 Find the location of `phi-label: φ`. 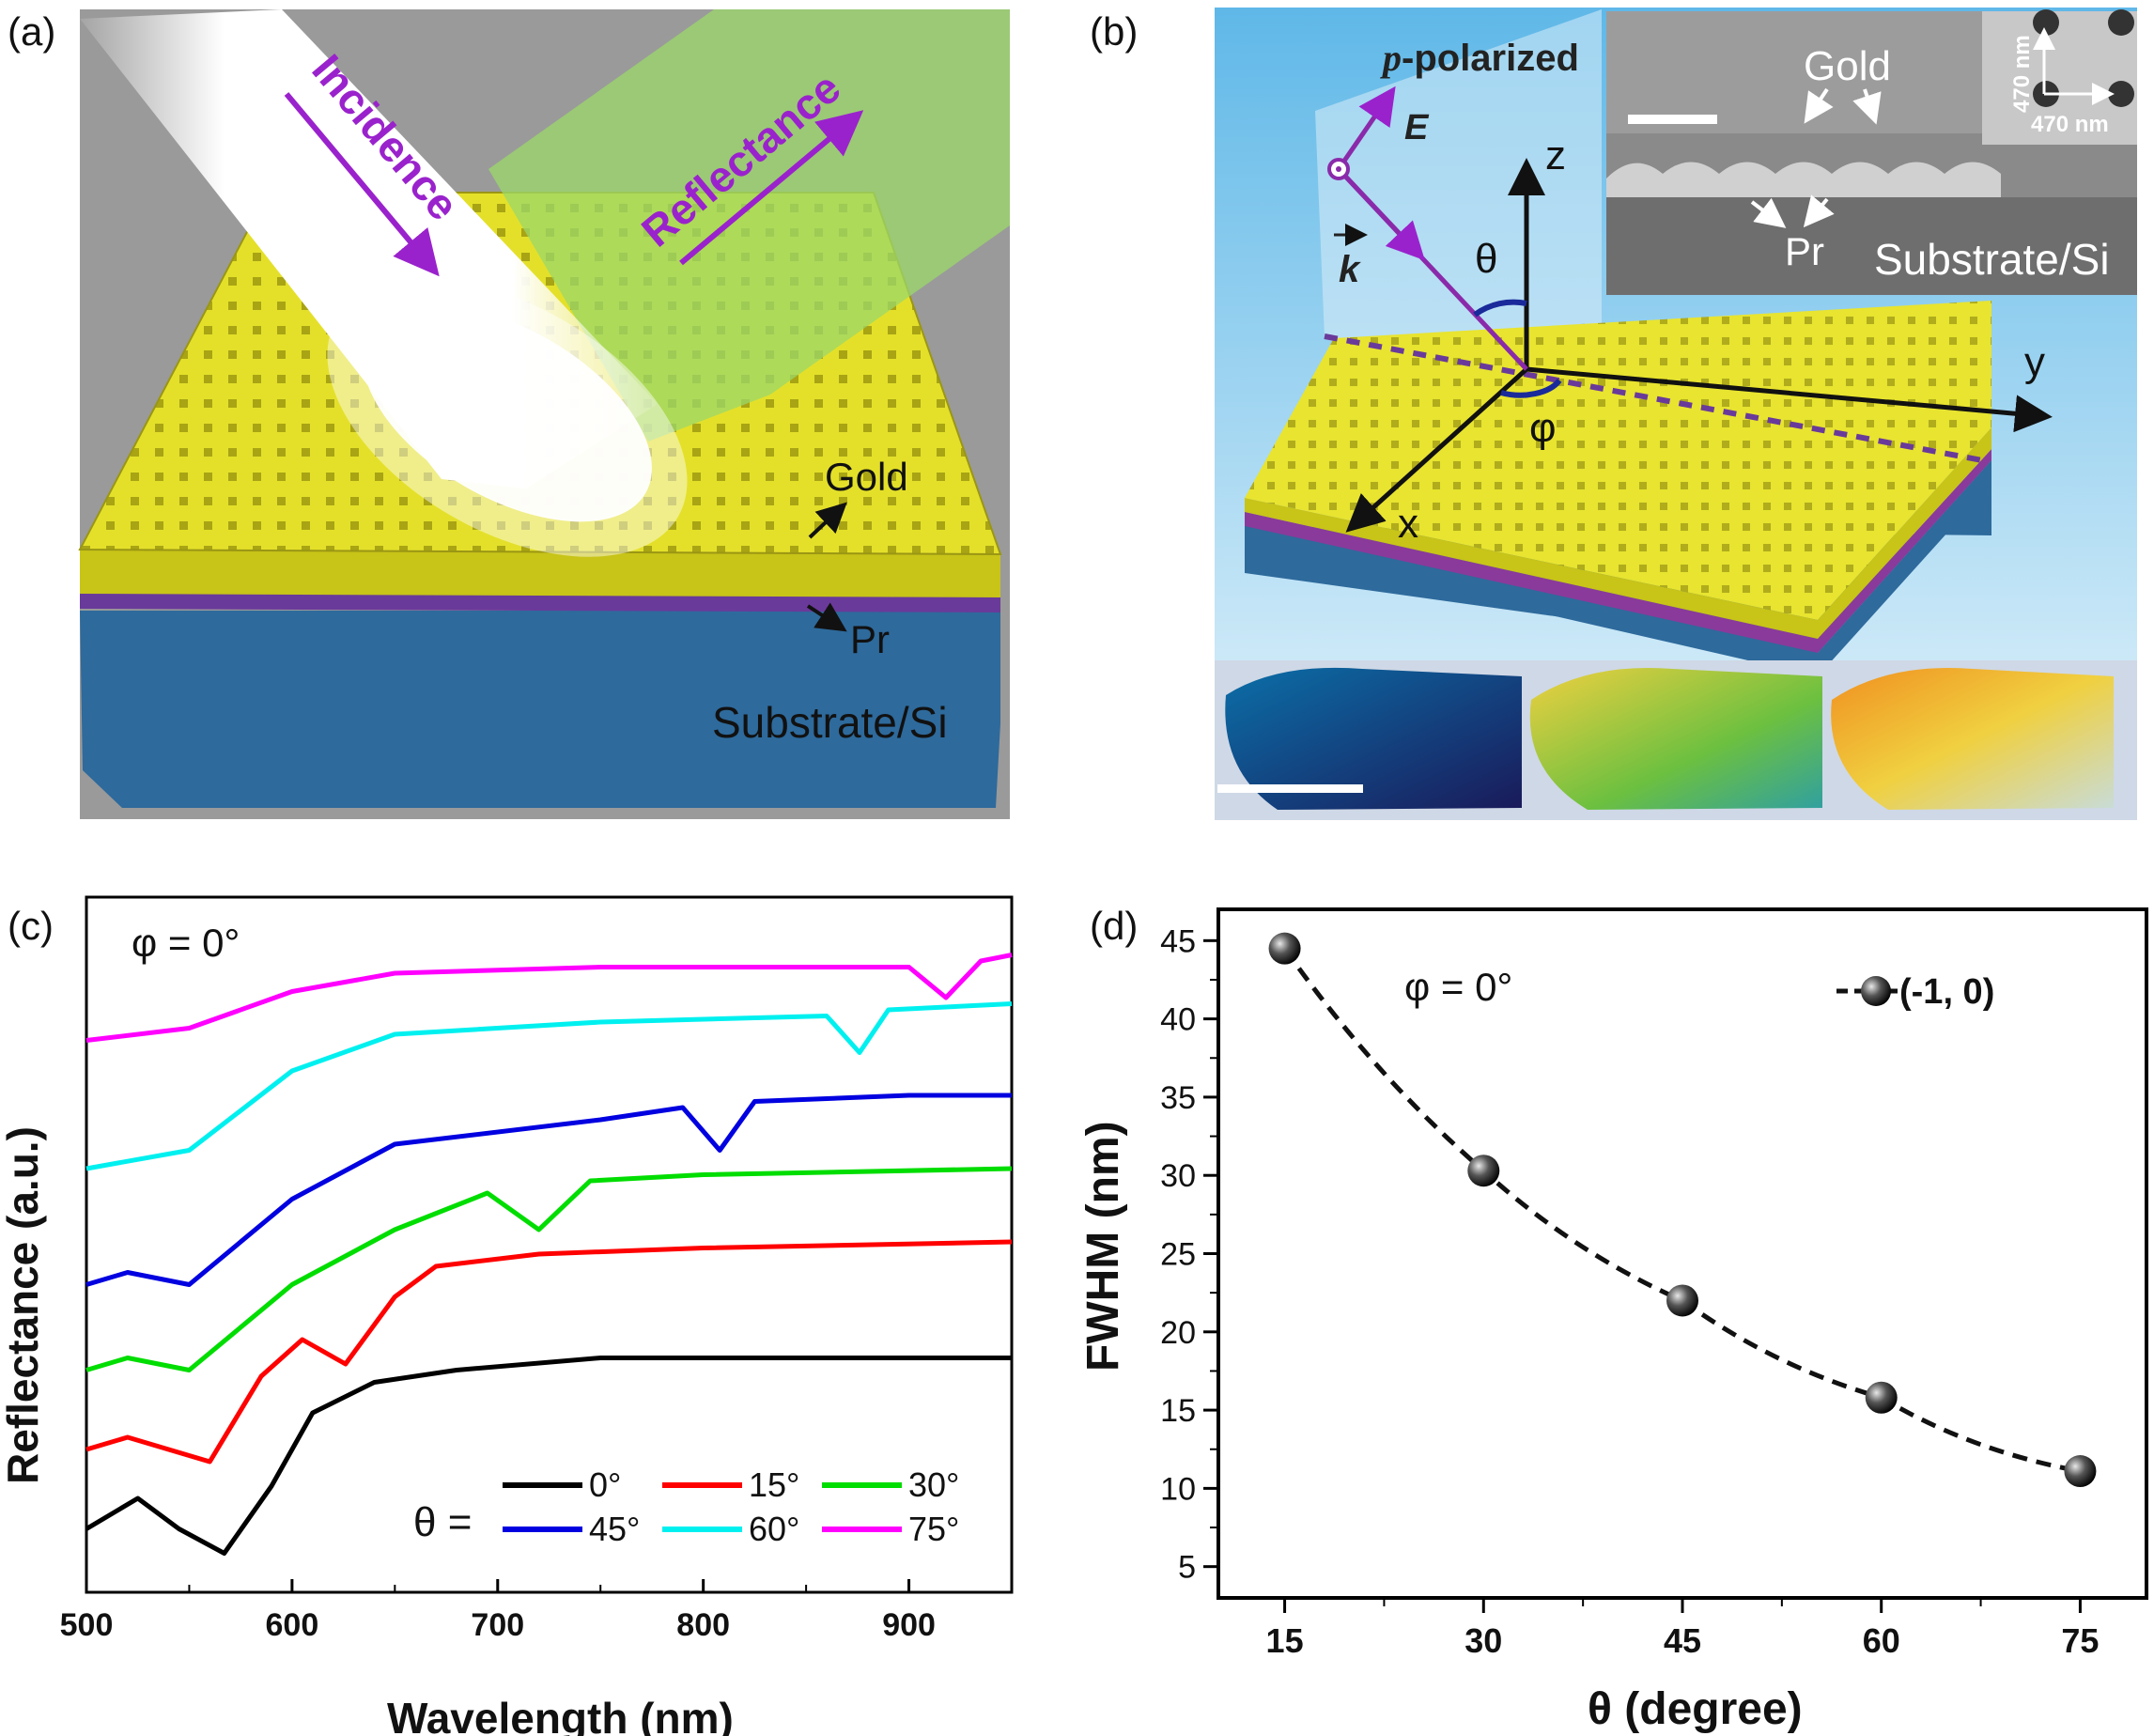

phi-label: φ is located at coordinates (1543, 428).